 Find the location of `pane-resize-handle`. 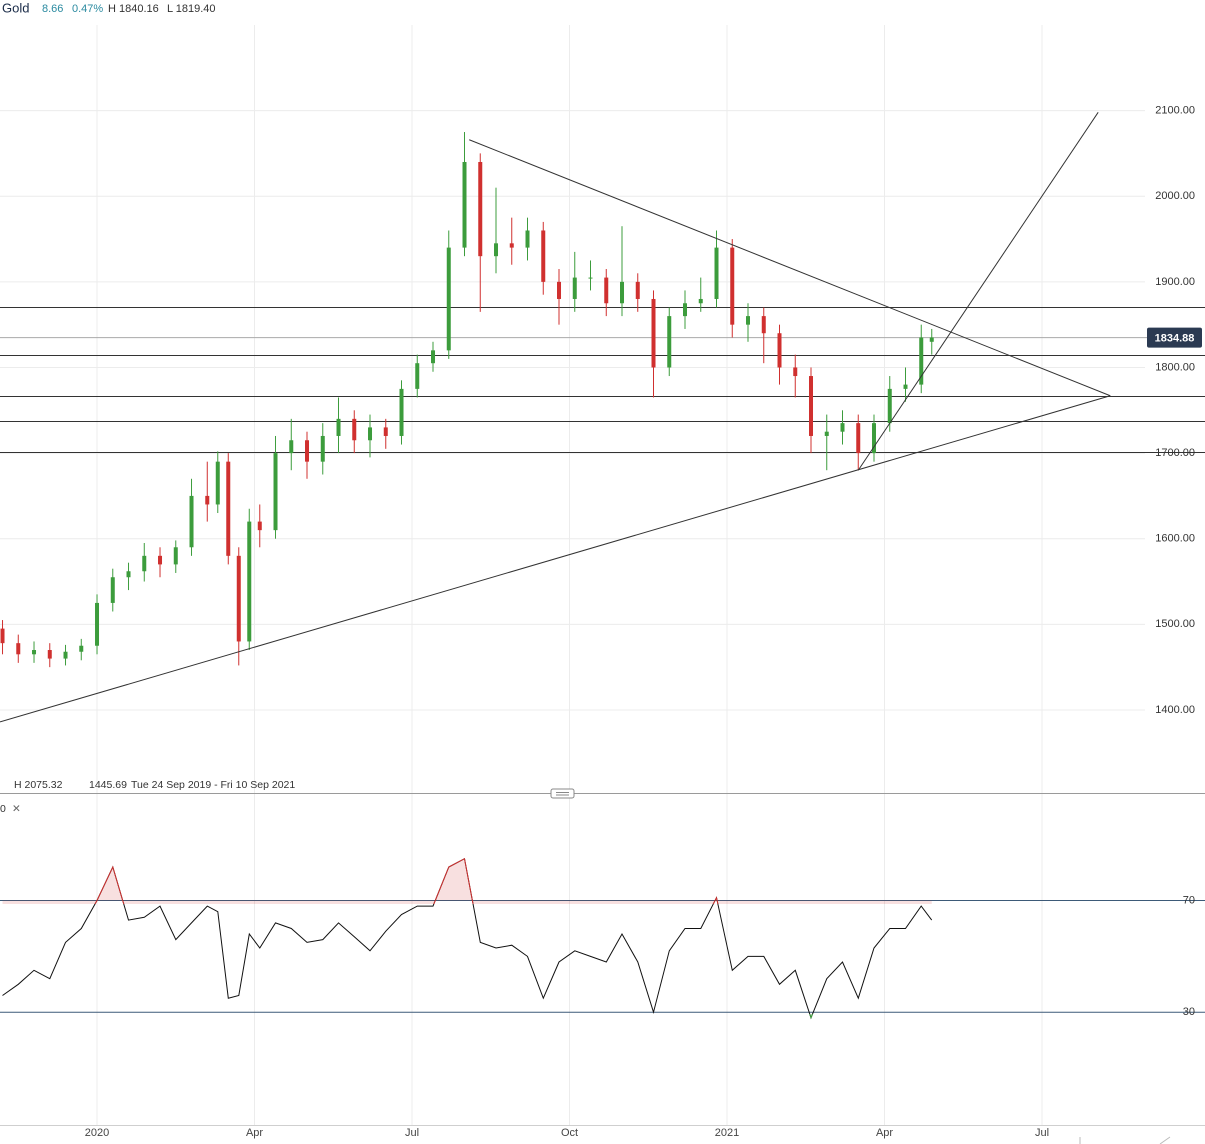

pane-resize-handle is located at coordinates (562, 793).